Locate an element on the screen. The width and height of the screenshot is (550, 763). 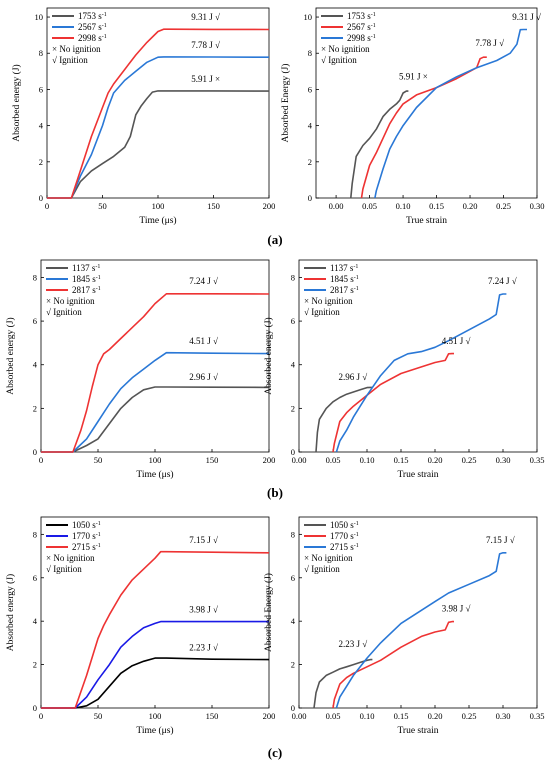
legend-note-a-right-0: × No ignition is located at coordinates (345, 49).